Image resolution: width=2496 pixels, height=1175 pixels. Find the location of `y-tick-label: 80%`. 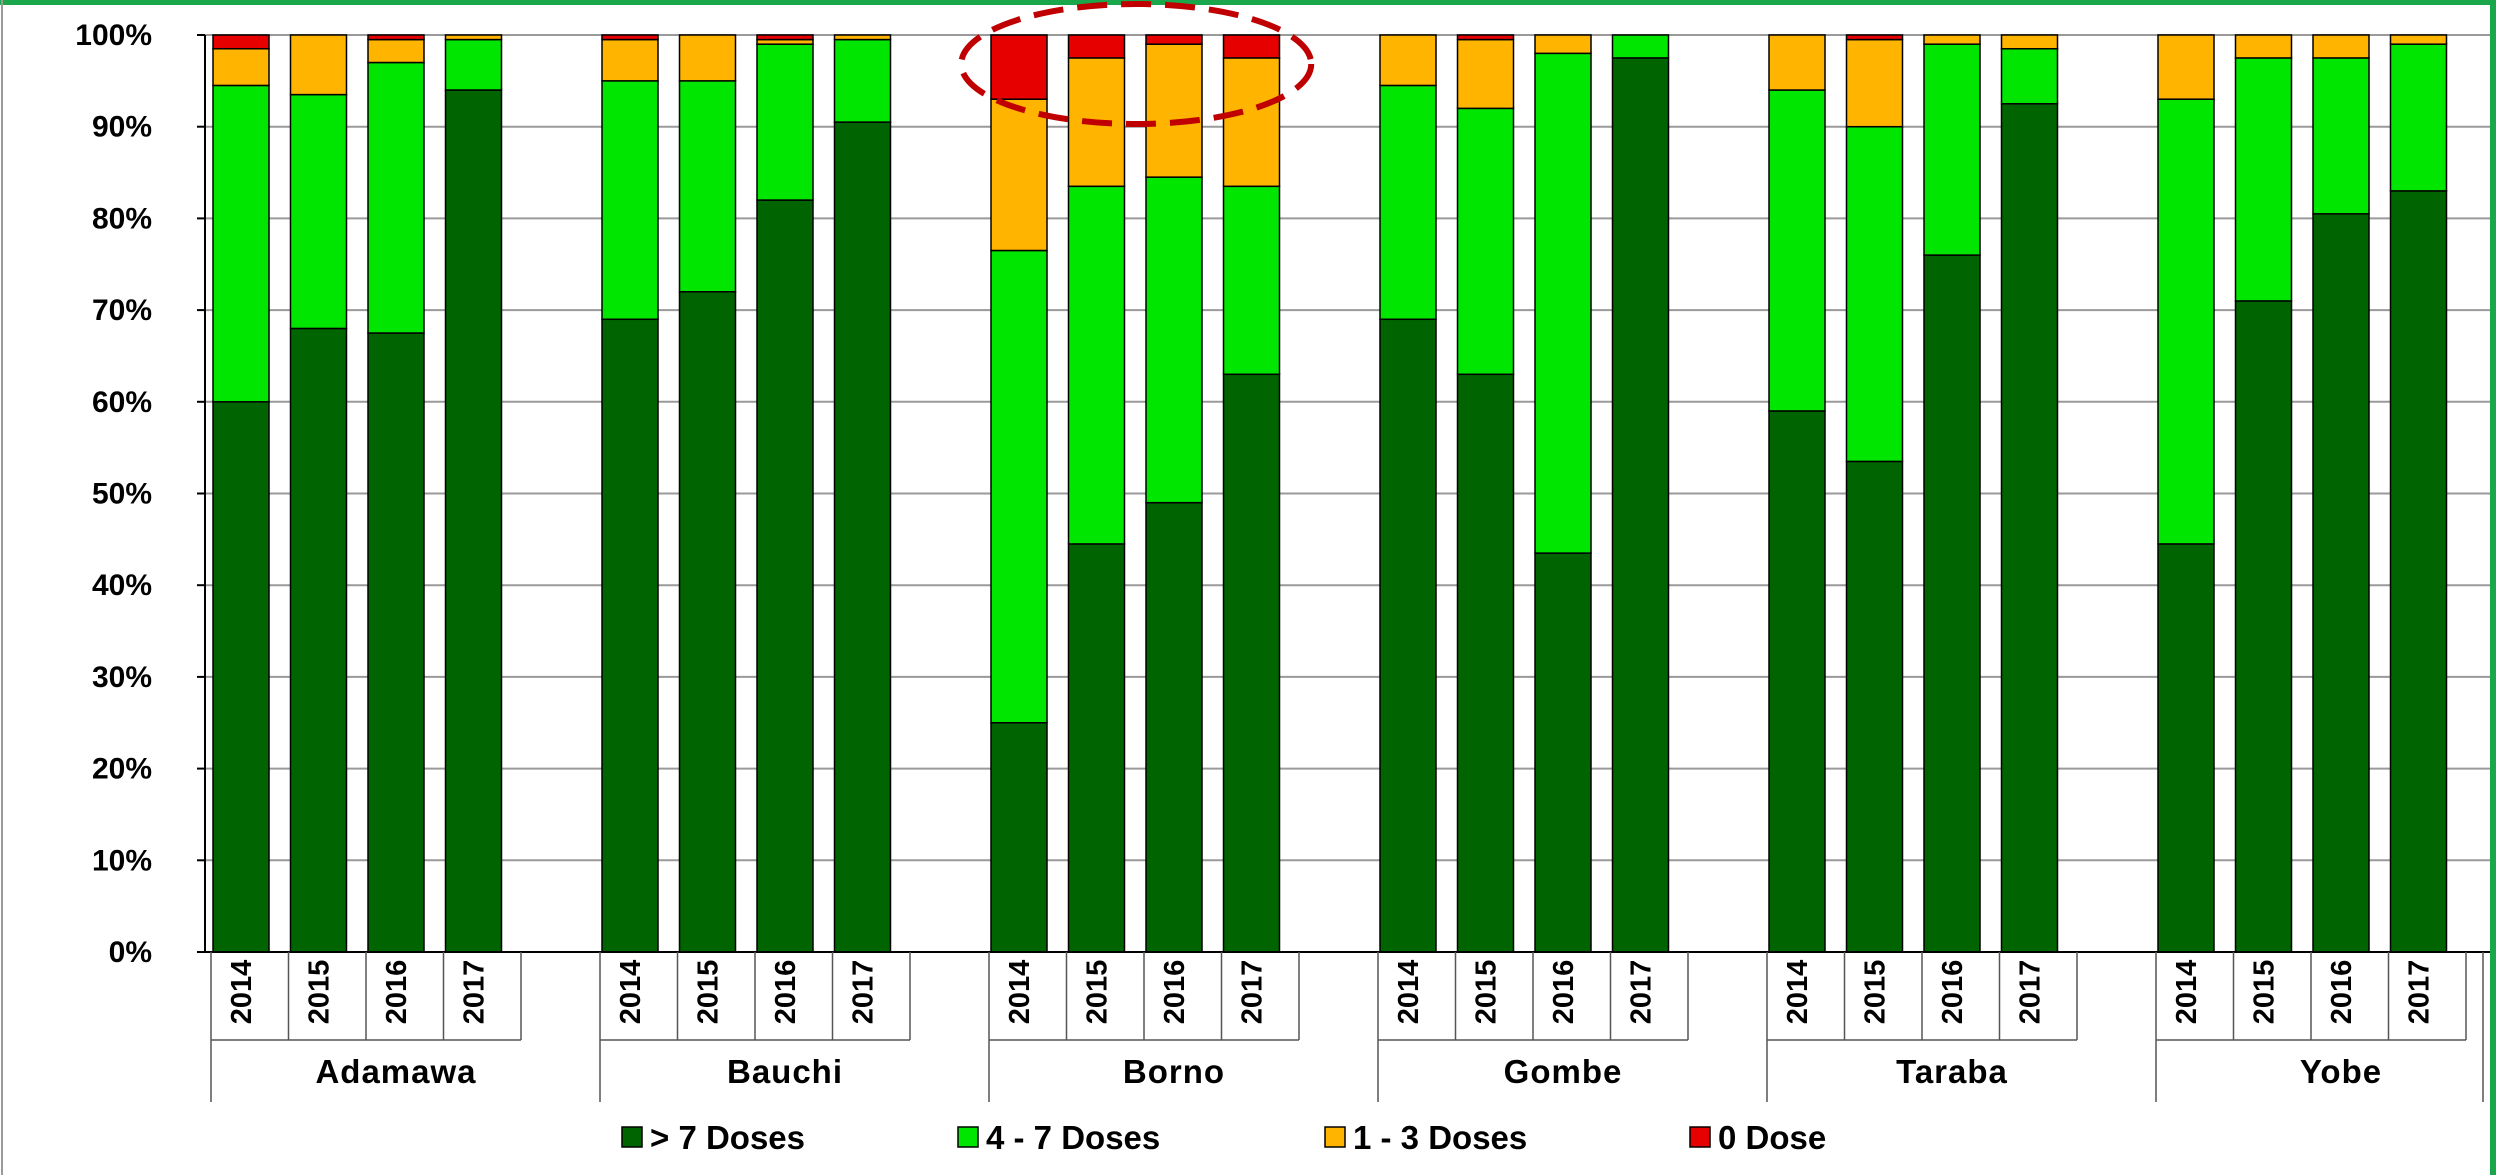

y-tick-label: 80% is located at coordinates (122, 218).